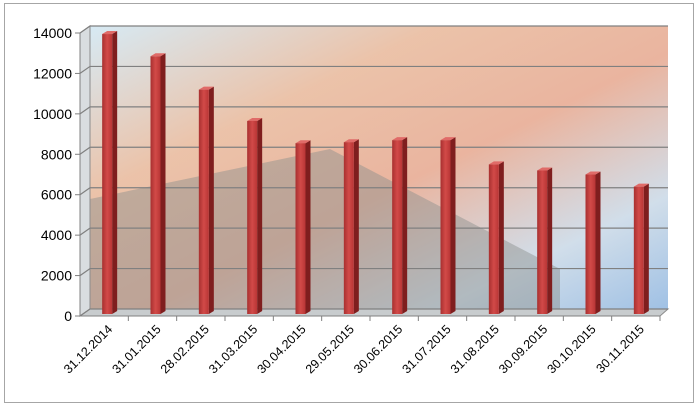 Image resolution: width=700 pixels, height=408 pixels. I want to click on y-tick-label: 12000, so click(52, 73).